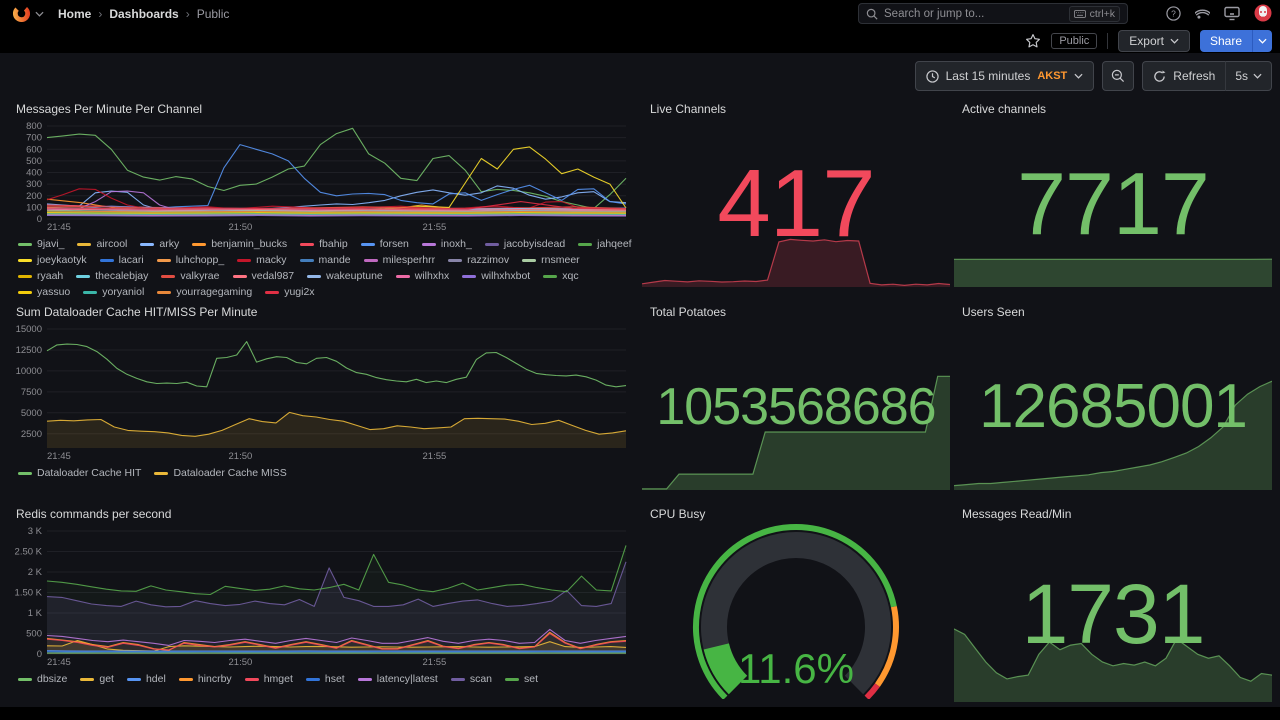 The height and width of the screenshot is (720, 1280). What do you see at coordinates (1094, 13) in the screenshot?
I see `search-shortcut: ctrl+k` at bounding box center [1094, 13].